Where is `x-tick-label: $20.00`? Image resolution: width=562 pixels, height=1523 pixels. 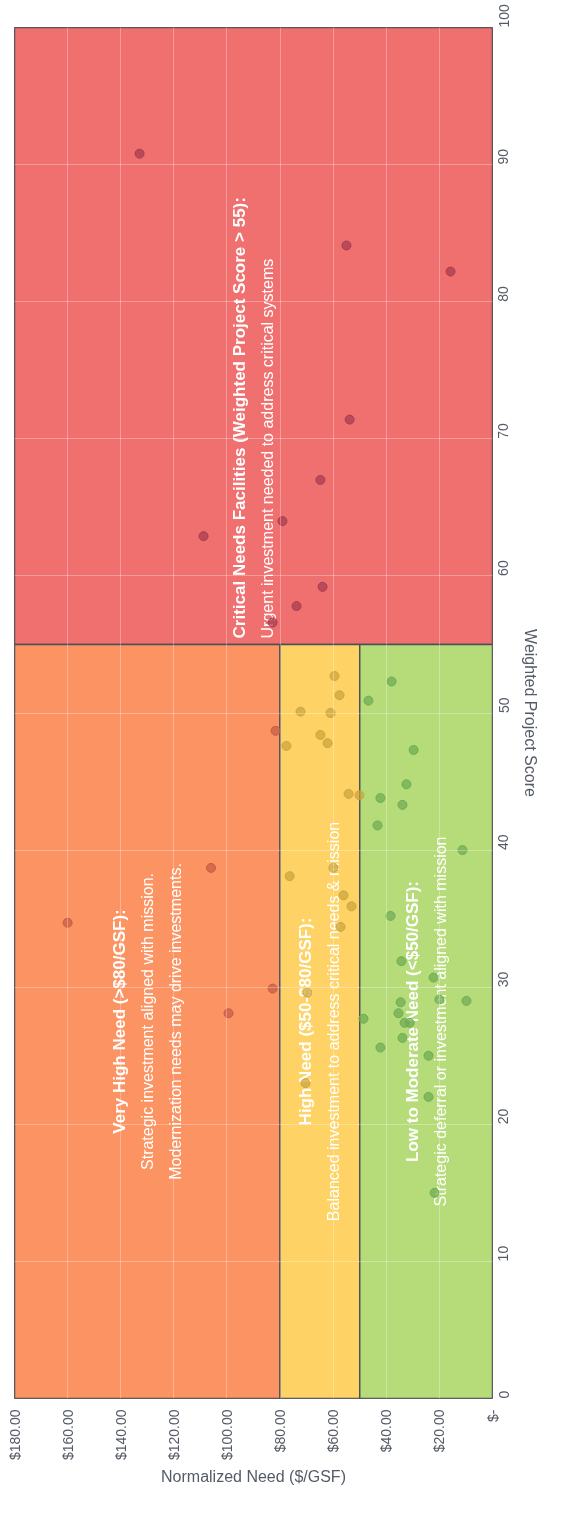
x-tick-label: $20.00 is located at coordinates (439, 1431).